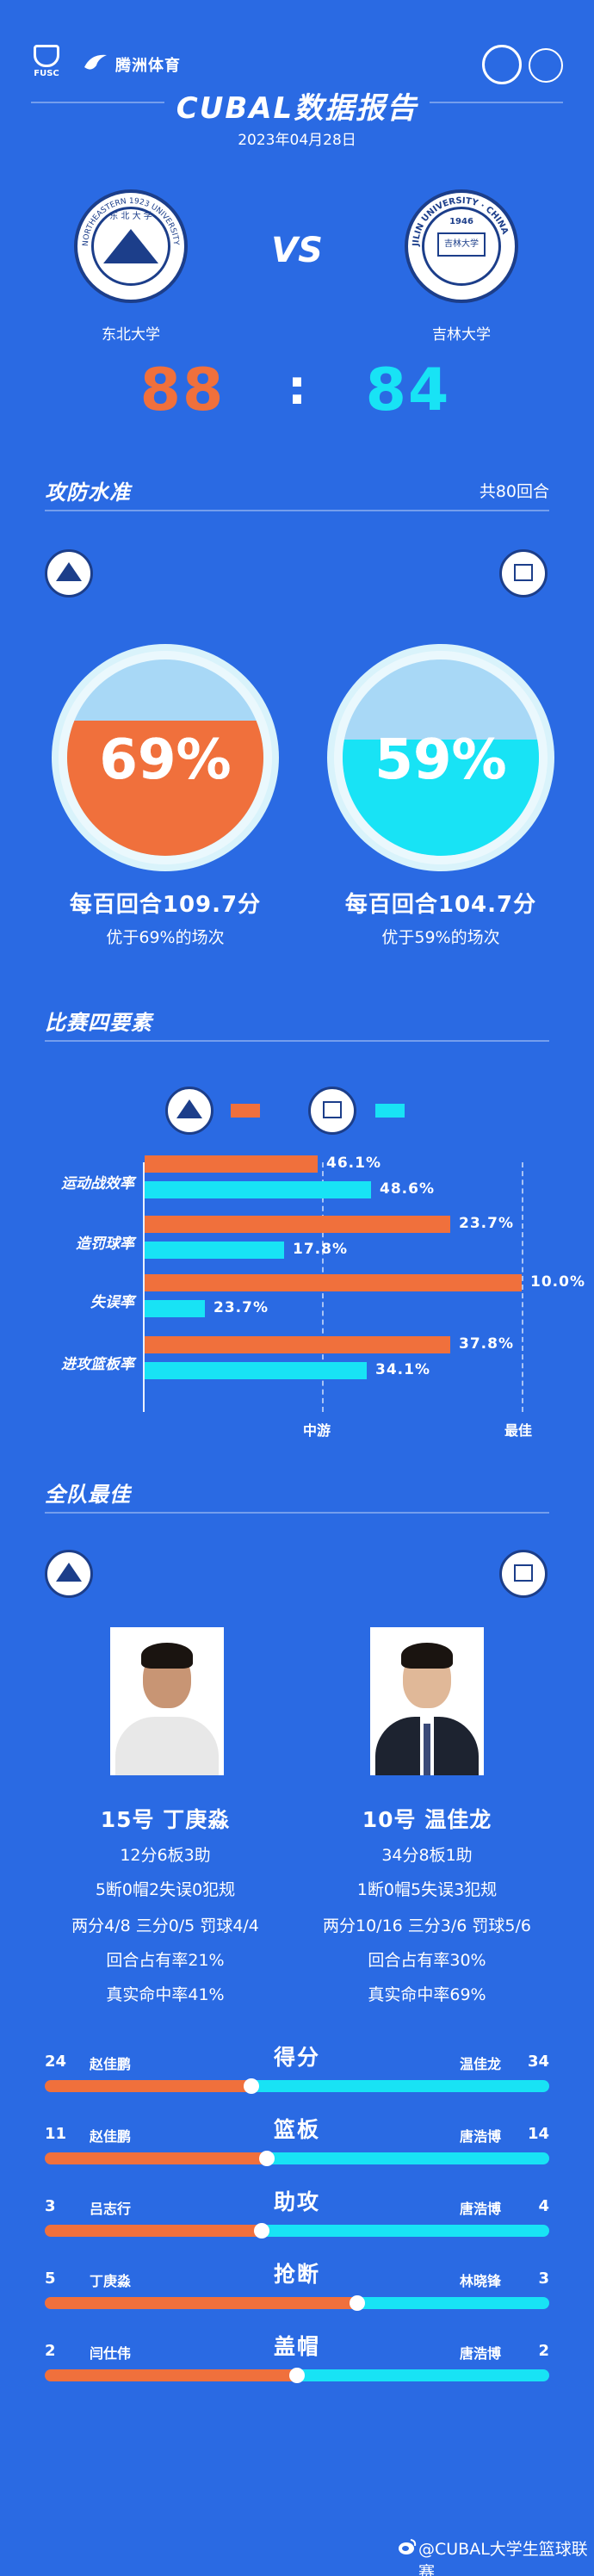  I want to click on away-leader-value: 34, so click(538, 2062).